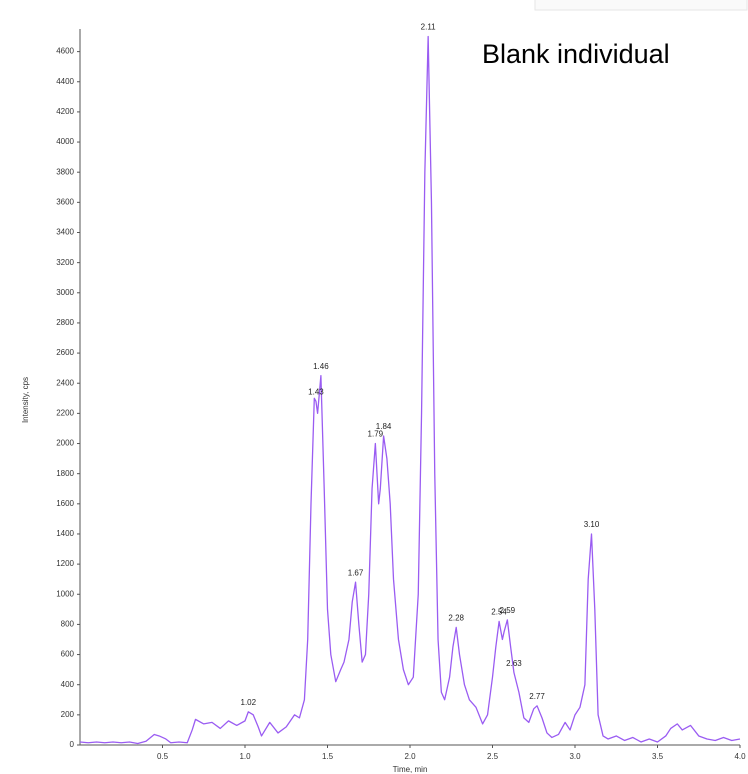  What do you see at coordinates (65, 533) in the screenshot?
I see `y-tick-label: 1400` at bounding box center [65, 533].